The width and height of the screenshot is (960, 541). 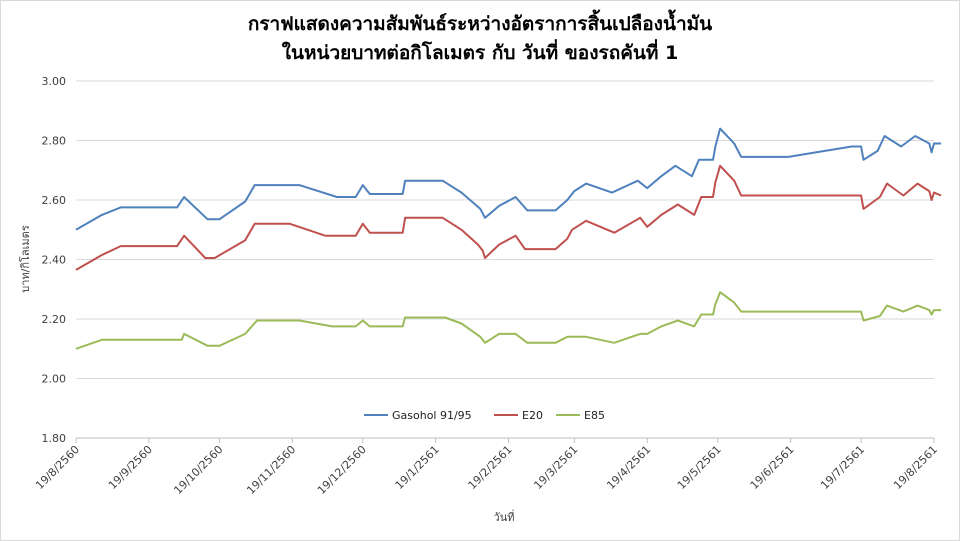 I want to click on y-tick-label: 2.20, so click(x=54, y=319).